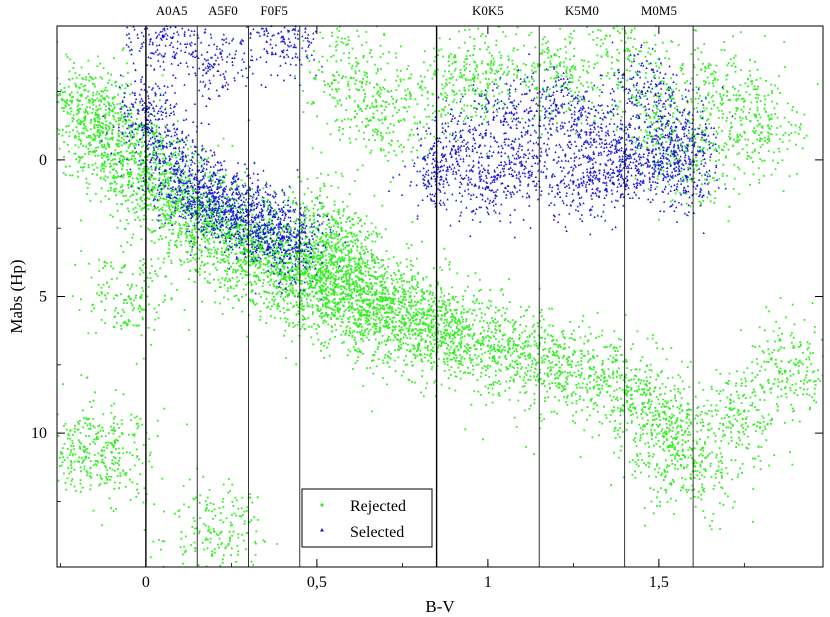  Describe the element at coordinates (378, 506) in the screenshot. I see `legend-rejected-label: Rejected` at that location.